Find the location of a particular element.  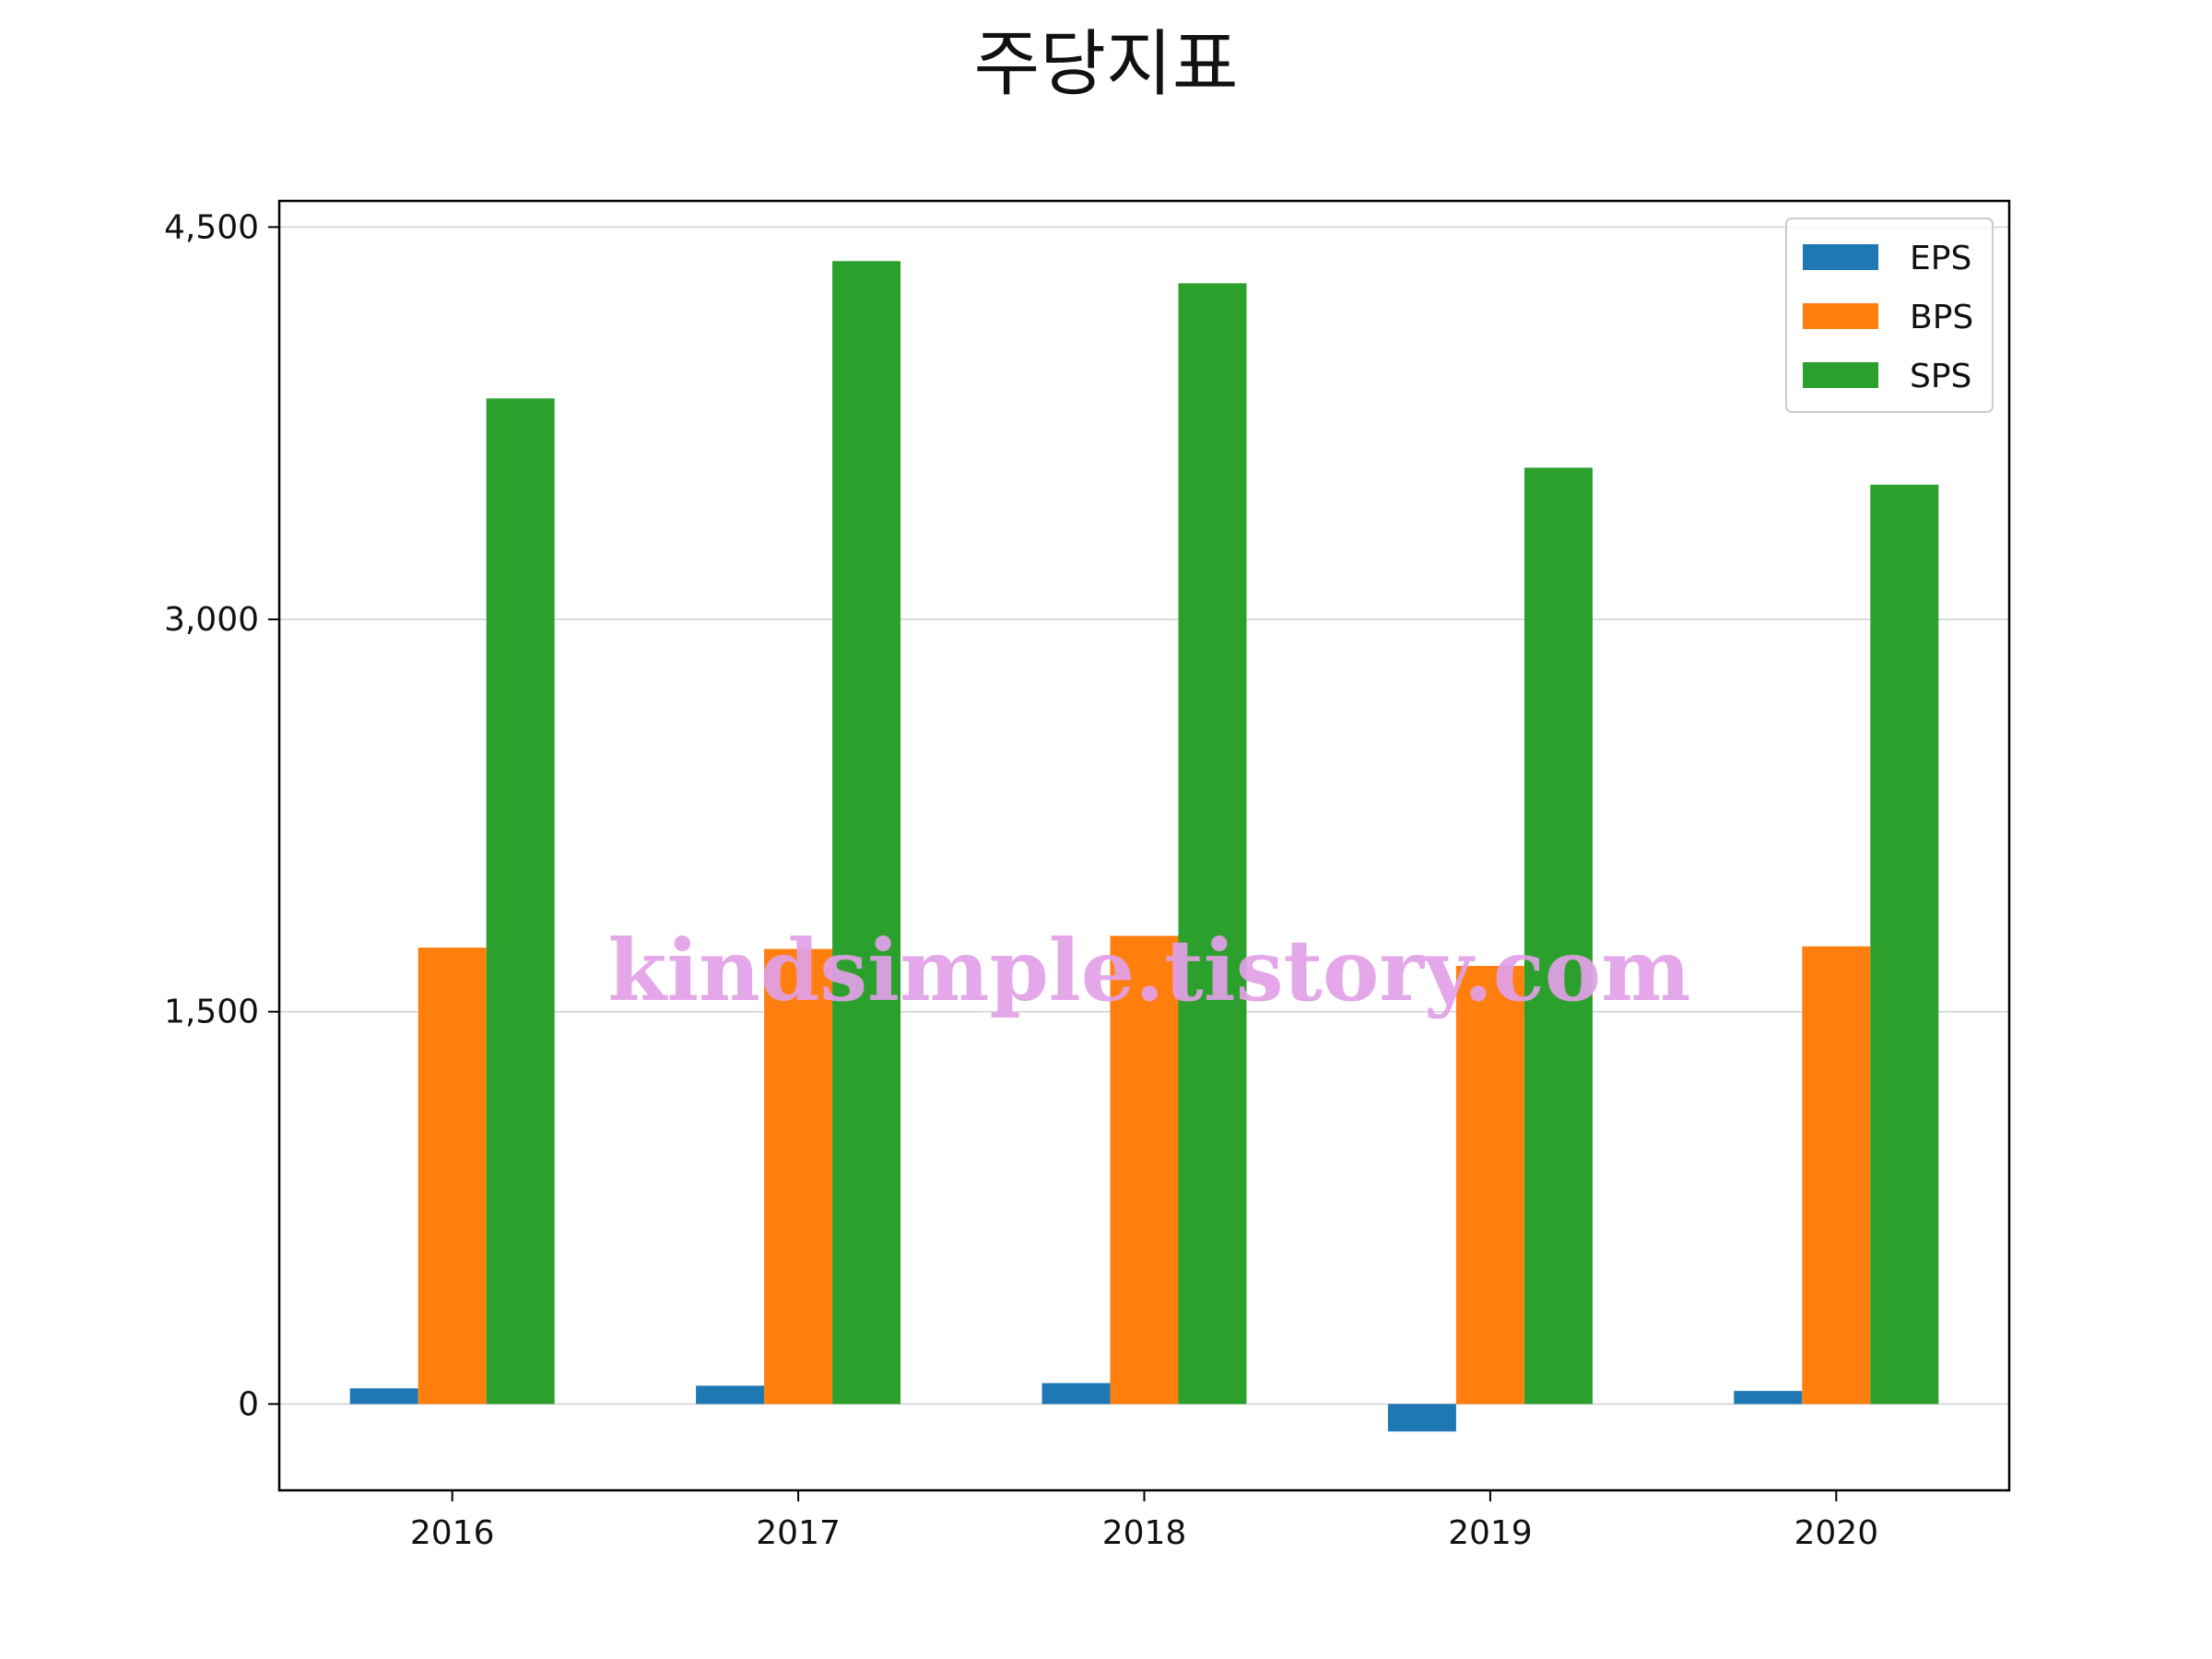

legend-label-bps: BPS is located at coordinates (1941, 317).